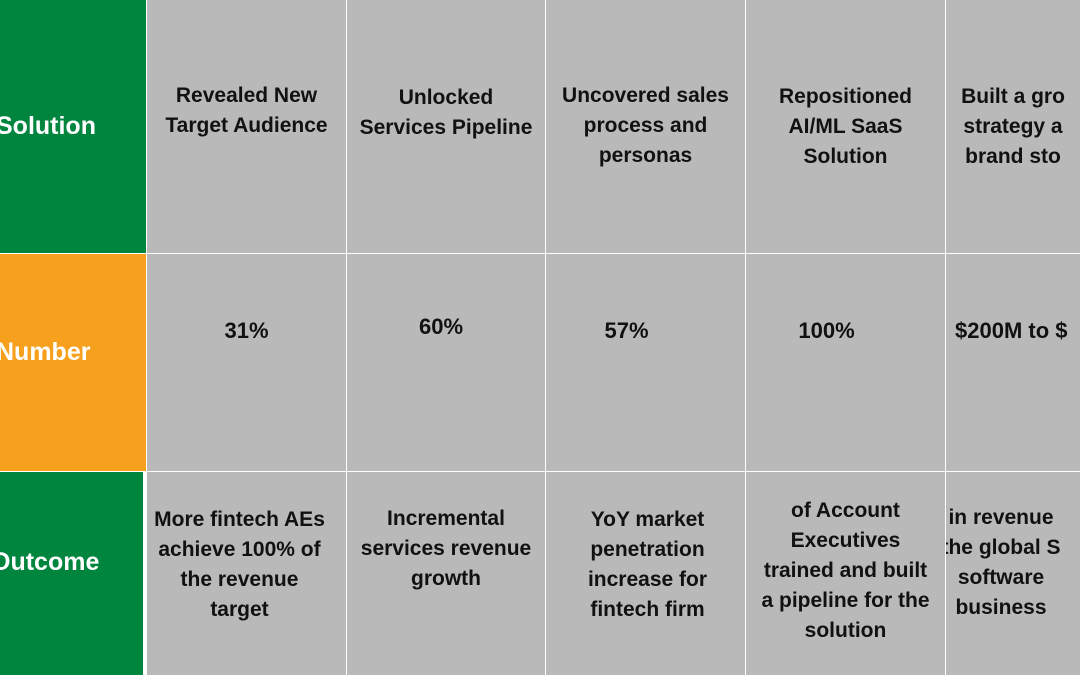 This screenshot has height=675, width=1080. I want to click on row-label-solution: Solution, so click(73, 126).